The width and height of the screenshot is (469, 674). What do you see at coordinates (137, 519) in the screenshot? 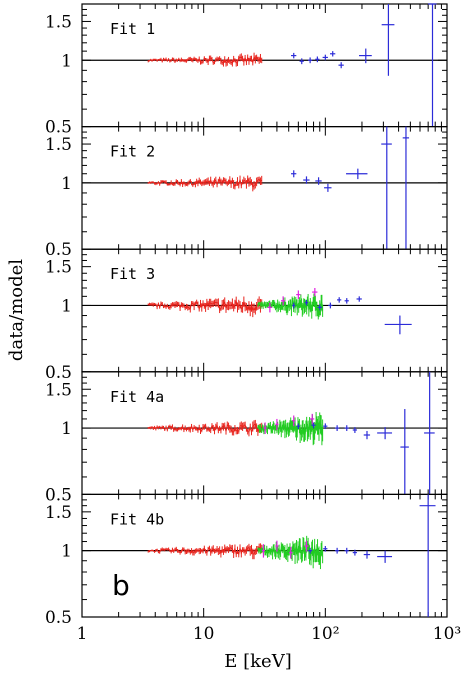
I see `panel-label: Fit 4b` at bounding box center [137, 519].